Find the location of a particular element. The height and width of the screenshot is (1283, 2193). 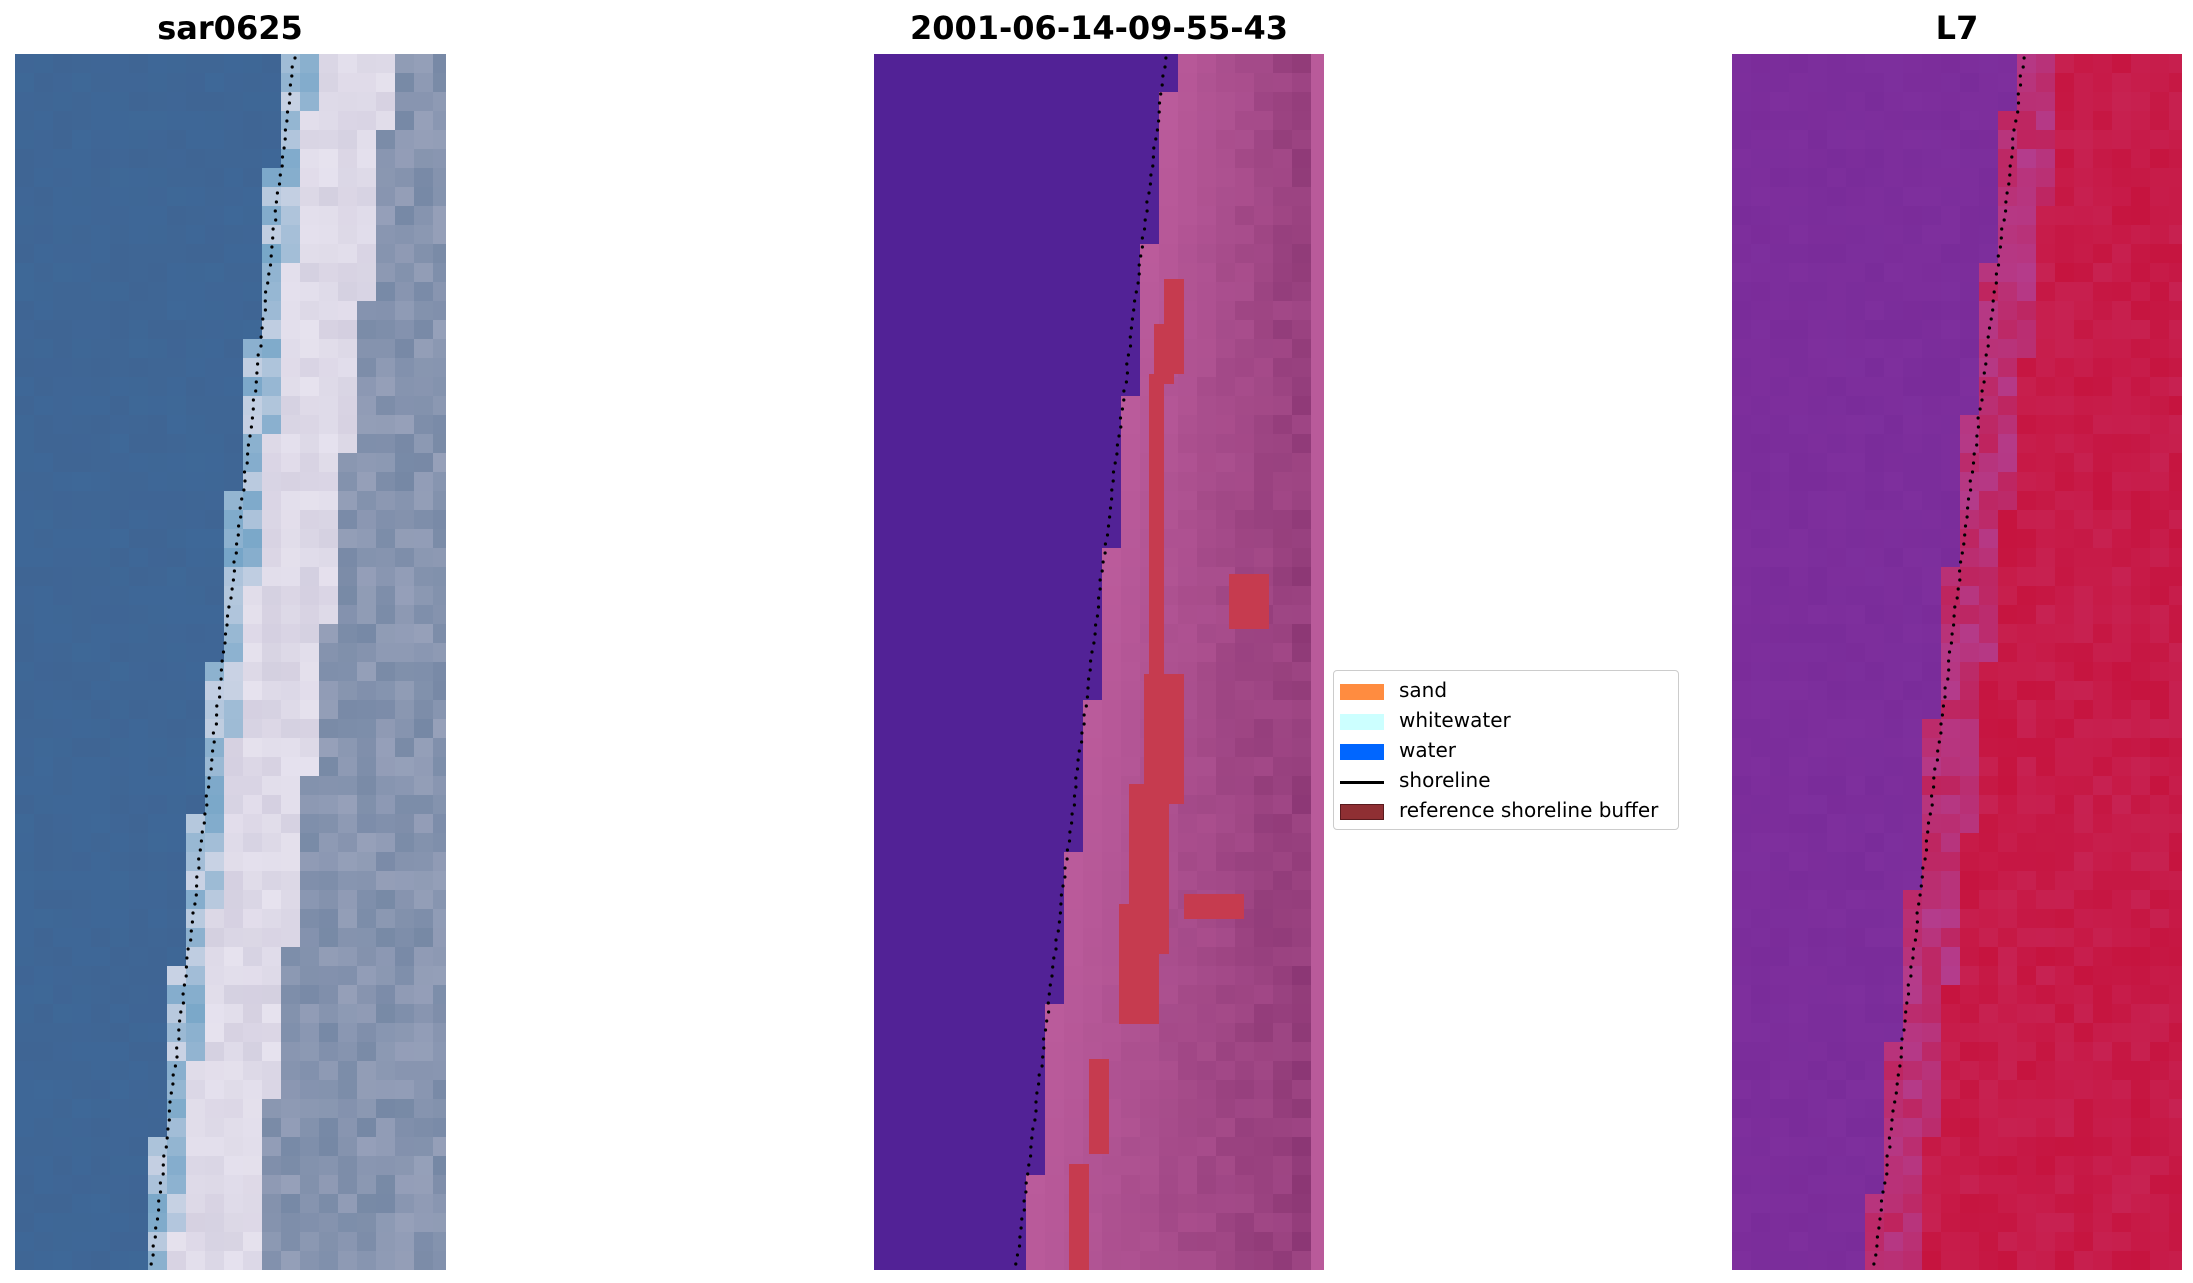

legend-label-reference-buffer: reference shoreline buffer is located at coordinates (1529, 810).